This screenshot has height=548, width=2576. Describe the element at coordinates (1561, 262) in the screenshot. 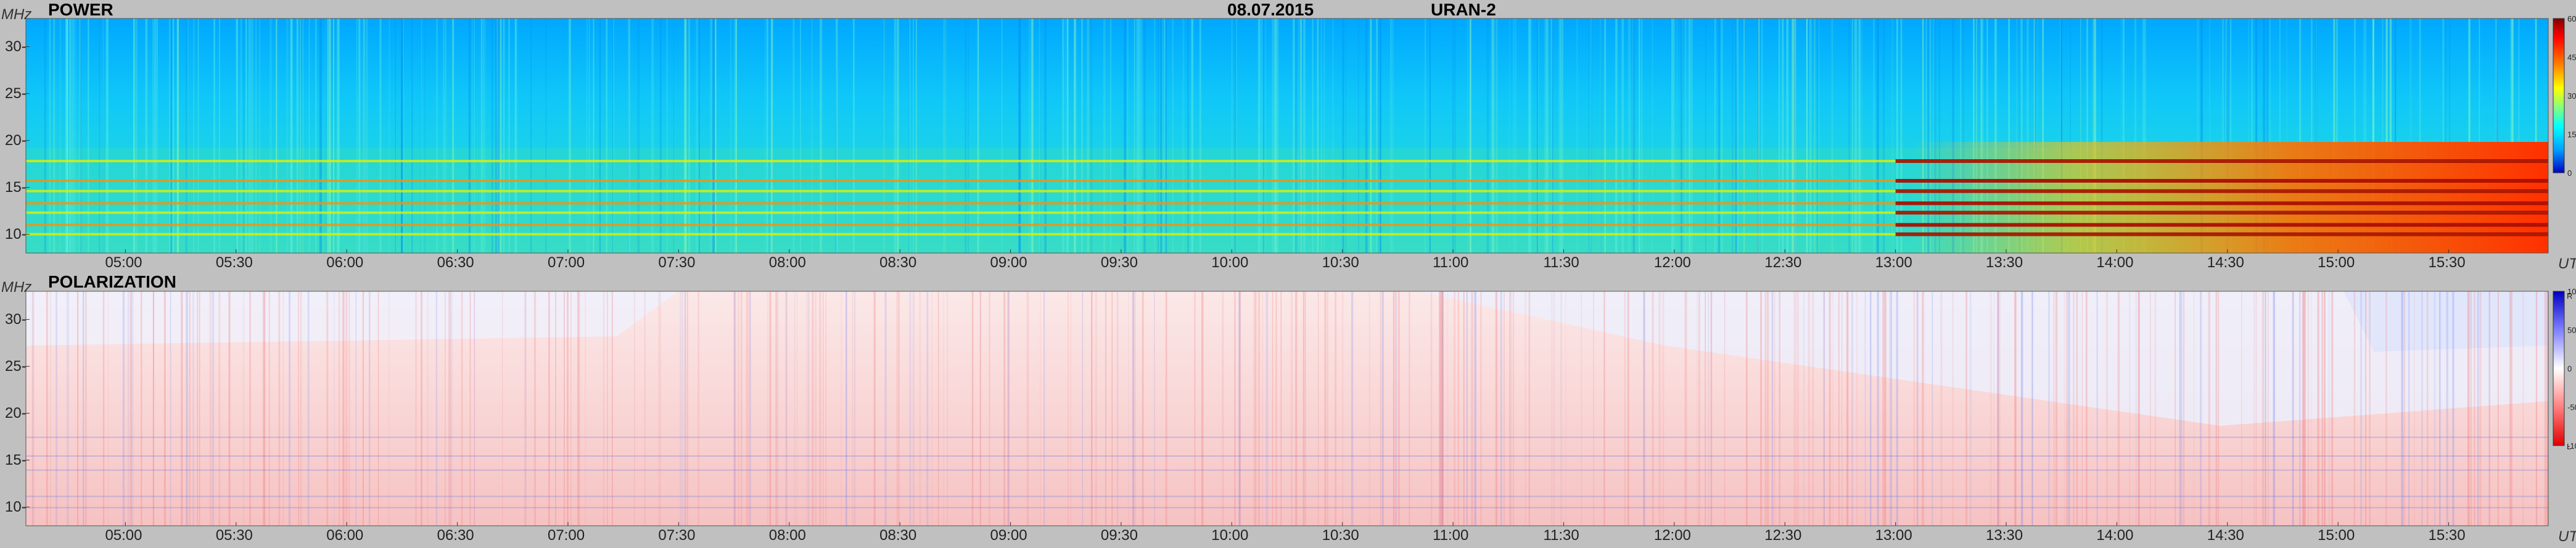

I see `x-tick-label: 11:30` at that location.